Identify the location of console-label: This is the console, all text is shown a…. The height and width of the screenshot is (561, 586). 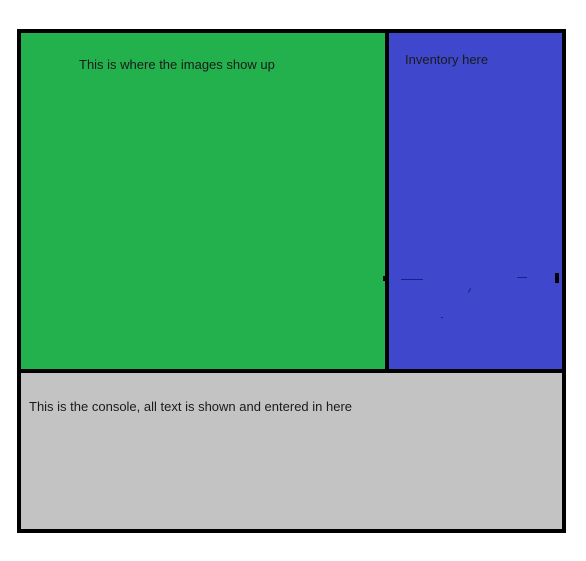
(191, 406).